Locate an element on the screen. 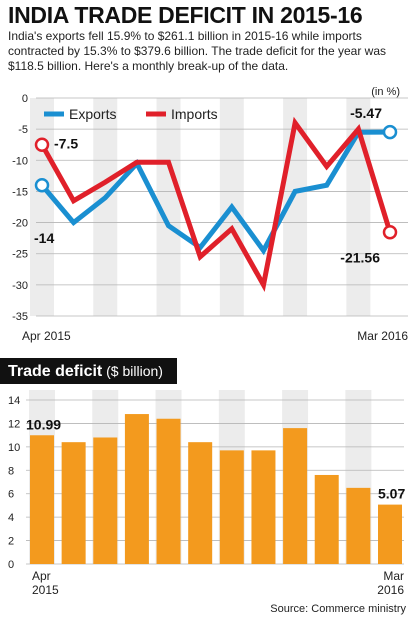 The height and width of the screenshot is (621, 414). legend-label-exports: Exports is located at coordinates (92, 114).